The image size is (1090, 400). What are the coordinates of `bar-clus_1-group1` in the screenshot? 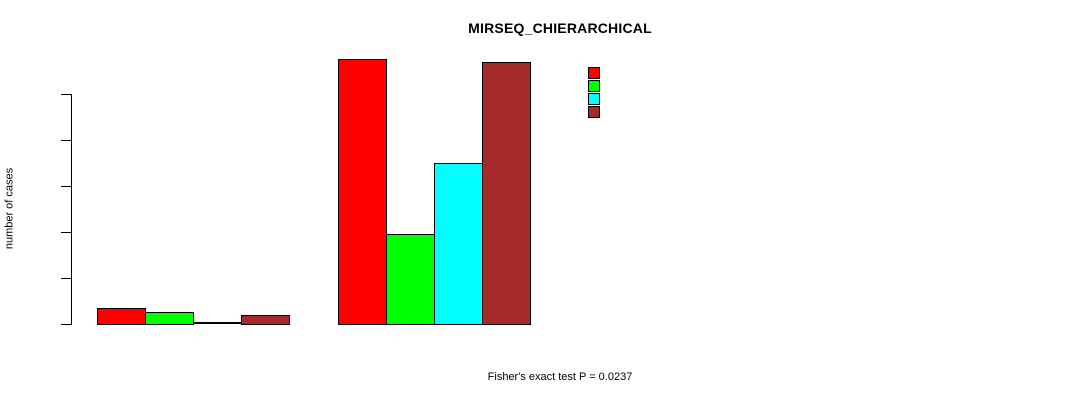 It's located at (121, 316).